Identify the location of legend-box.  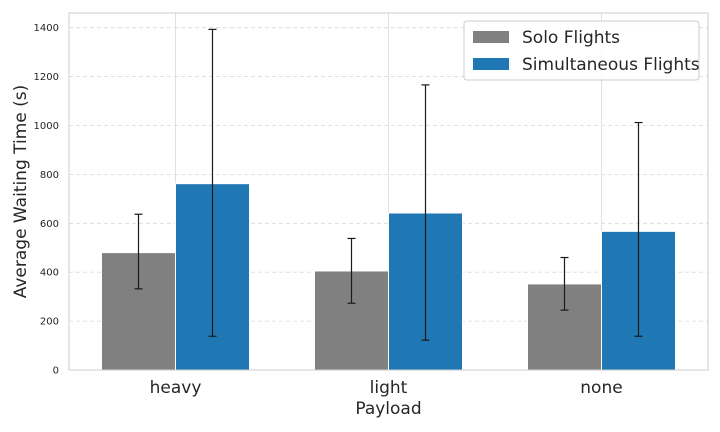
(581, 50).